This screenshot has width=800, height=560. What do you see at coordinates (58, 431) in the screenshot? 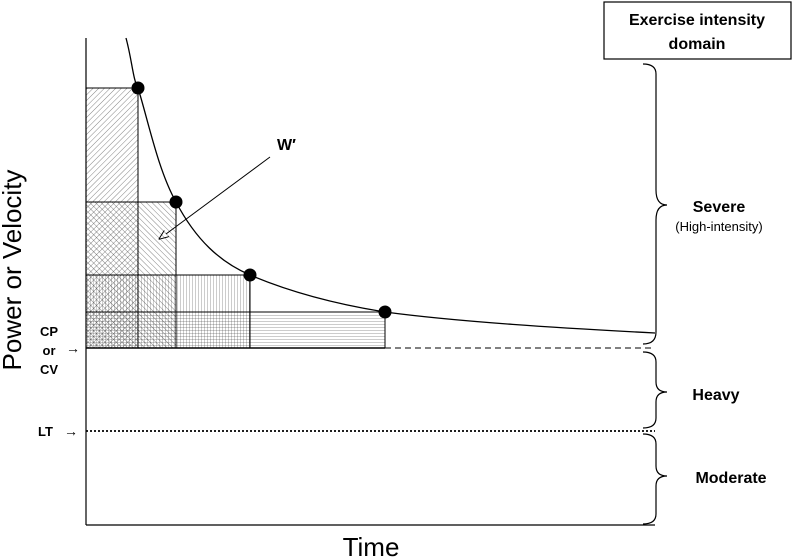
I see `lt-marker: LT →` at bounding box center [58, 431].